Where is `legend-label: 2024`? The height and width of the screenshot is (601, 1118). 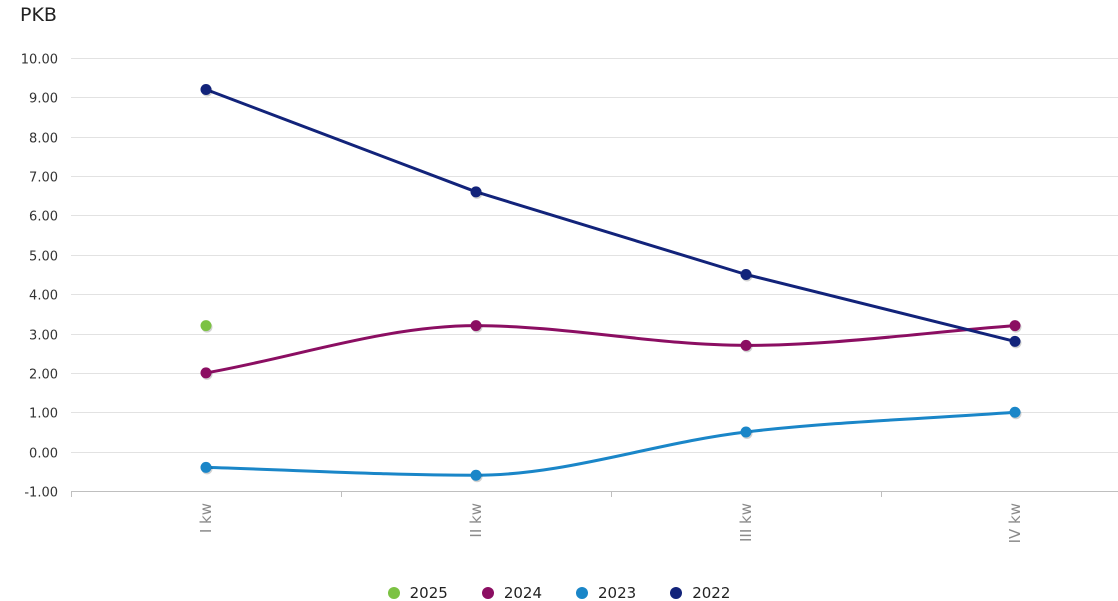
legend-label: 2024 is located at coordinates (522, 592).